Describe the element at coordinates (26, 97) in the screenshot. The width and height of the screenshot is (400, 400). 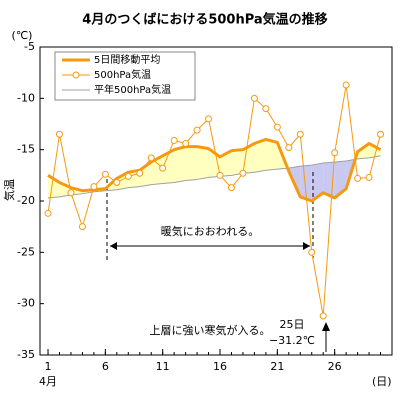
I see `y-tick-label: -10` at that location.